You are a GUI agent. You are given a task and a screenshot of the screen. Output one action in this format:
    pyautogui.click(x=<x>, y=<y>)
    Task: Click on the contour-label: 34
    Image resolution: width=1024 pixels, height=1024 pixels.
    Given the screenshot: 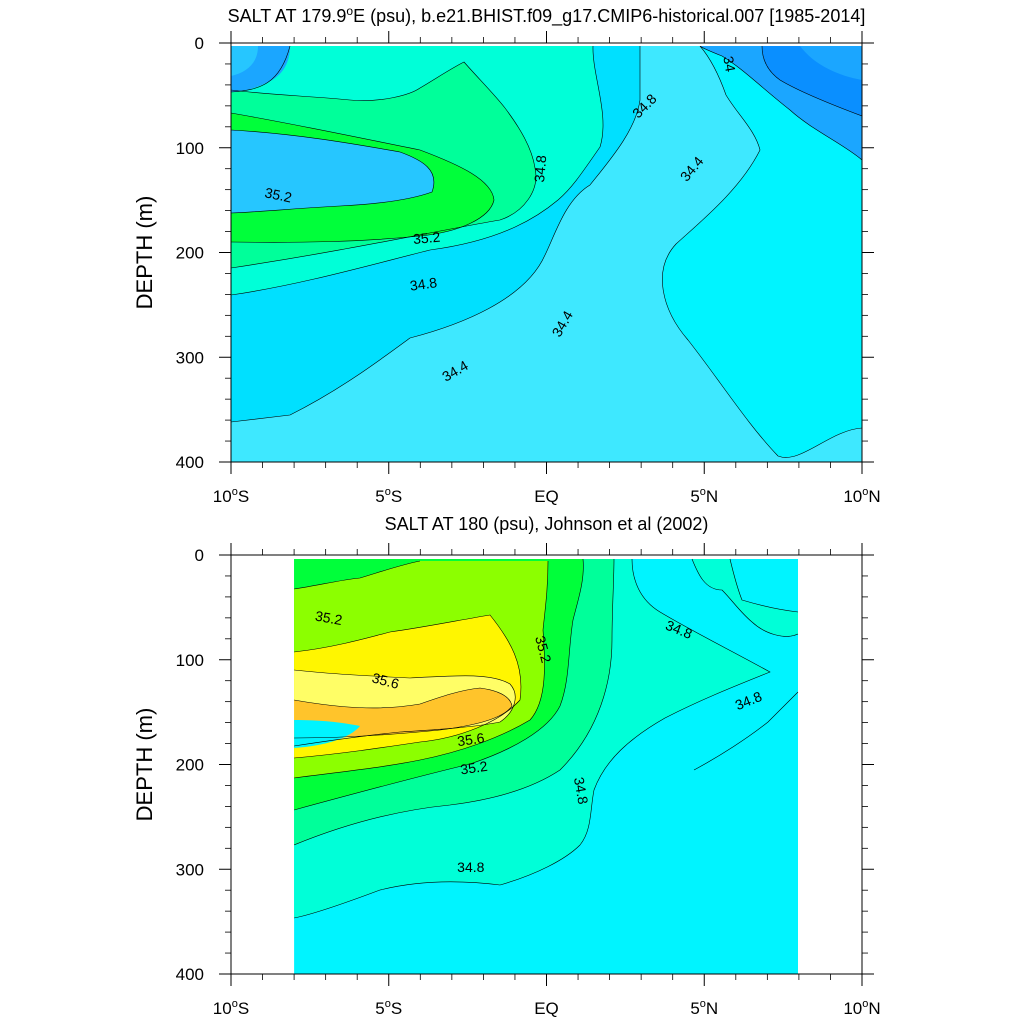 What is the action you would take?
    pyautogui.click(x=729, y=64)
    